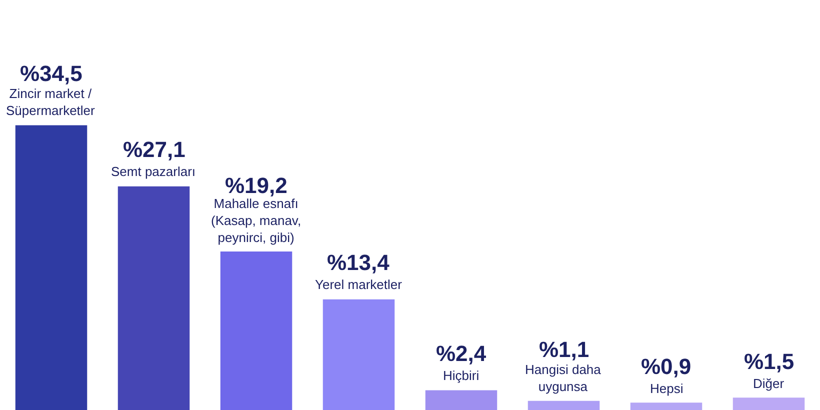  What do you see at coordinates (358, 262) in the screenshot?
I see `data-label: %13,4` at bounding box center [358, 262].